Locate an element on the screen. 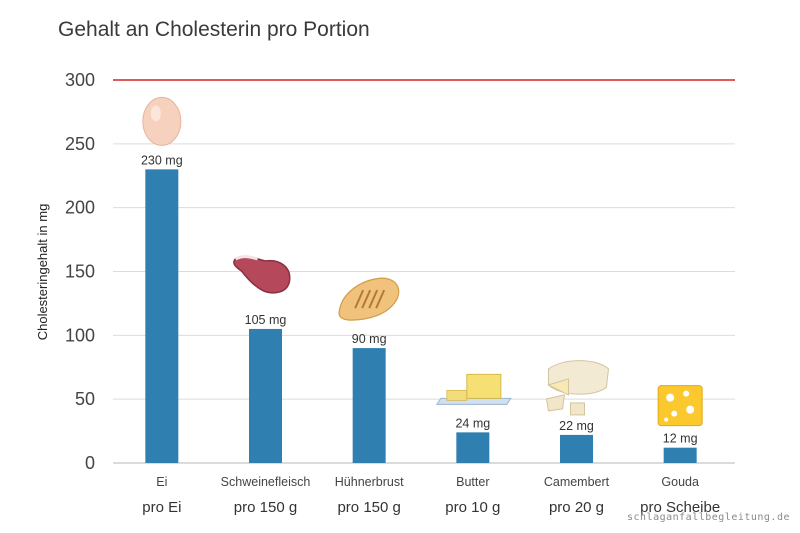 The height and width of the screenshot is (533, 800). value-label: 105 mg is located at coordinates (266, 320).